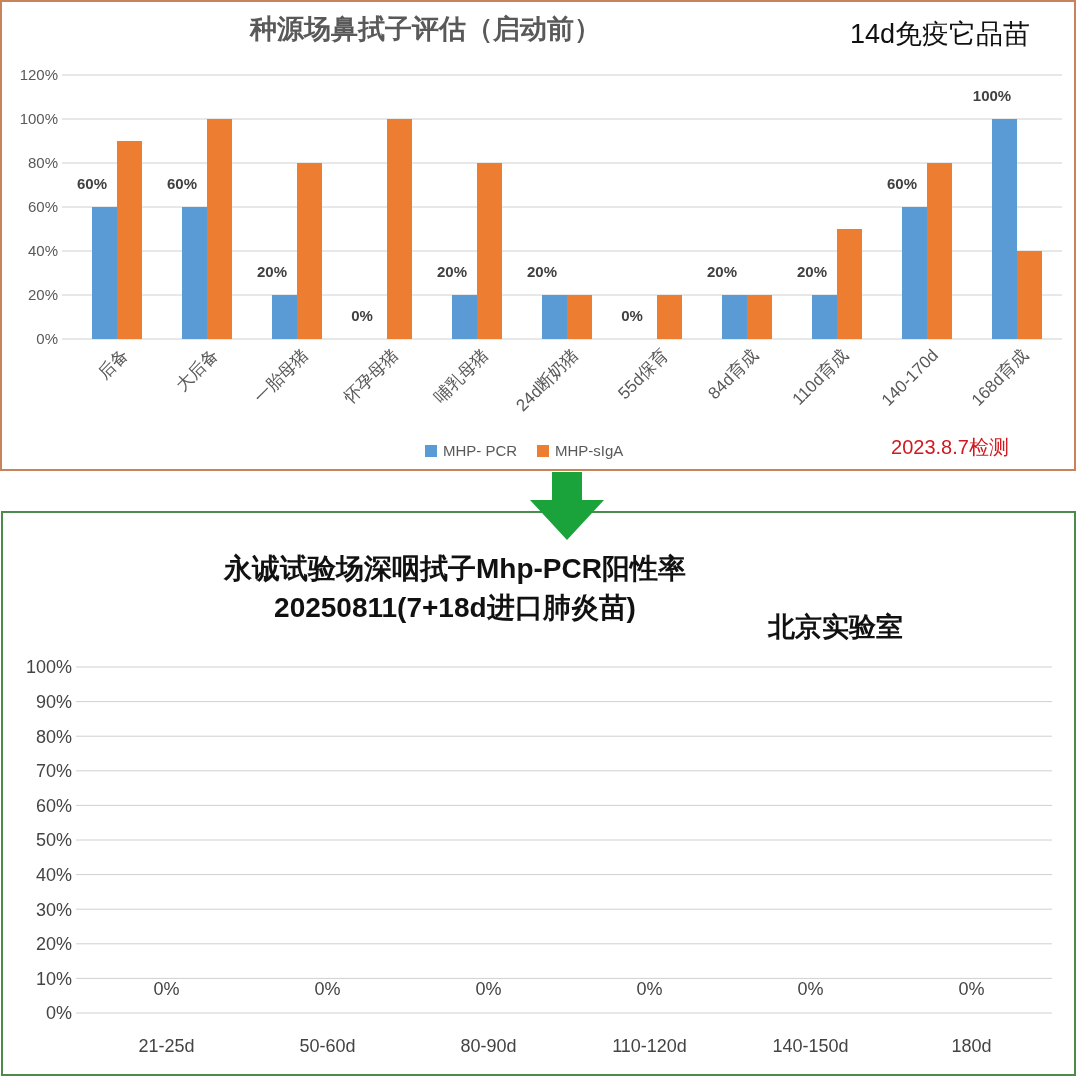  I want to click on y-tick-label: 50%, so click(53, 840).